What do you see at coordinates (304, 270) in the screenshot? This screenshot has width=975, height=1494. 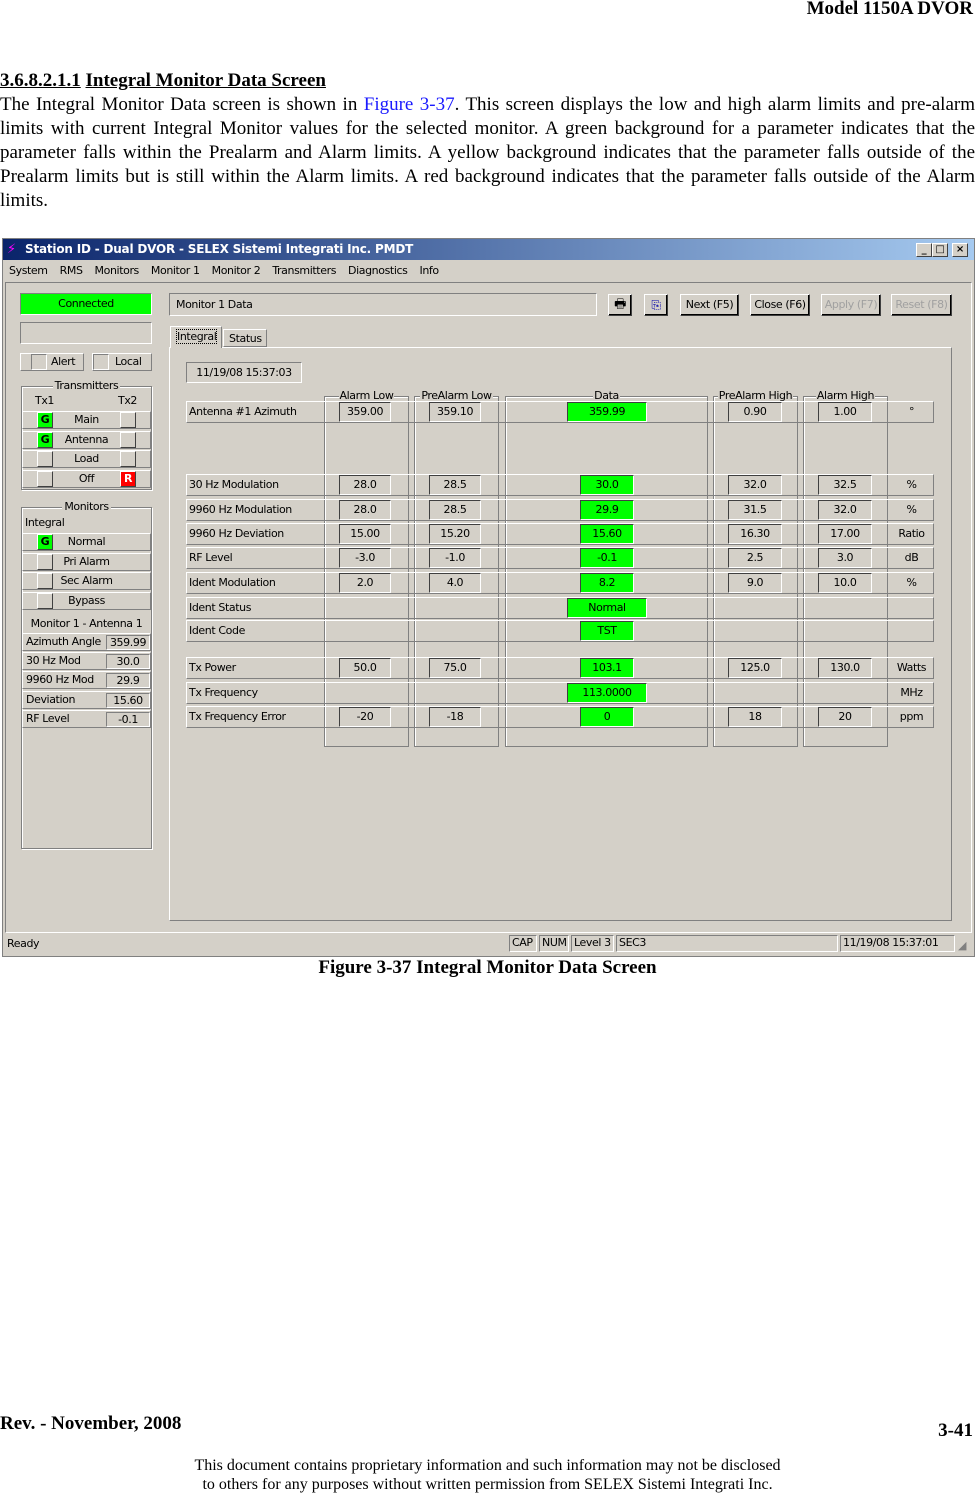 I see `menu-transmitters: Transmitters` at bounding box center [304, 270].